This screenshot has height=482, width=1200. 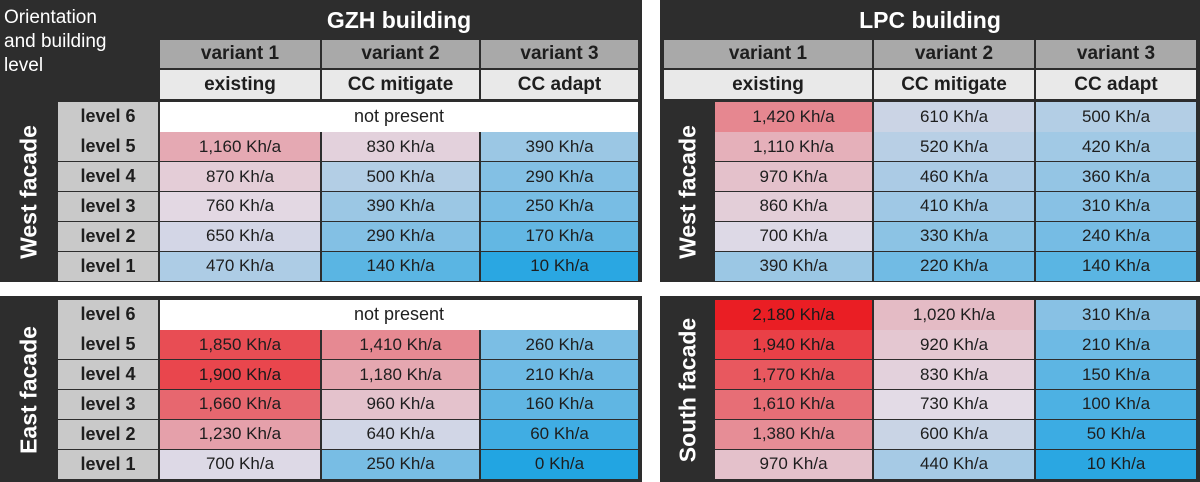 What do you see at coordinates (1116, 176) in the screenshot?
I see `value-cell: 360 Kh/a` at bounding box center [1116, 176].